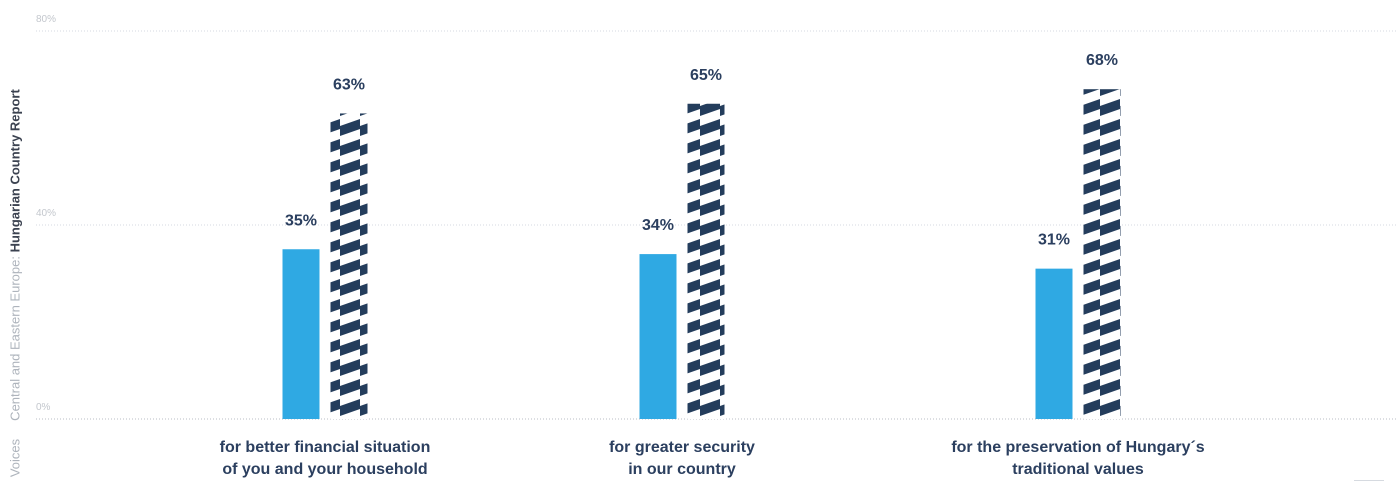 Image resolution: width=1397 pixels, height=483 pixels. What do you see at coordinates (301, 220) in the screenshot?
I see `data-label: 35%` at bounding box center [301, 220].